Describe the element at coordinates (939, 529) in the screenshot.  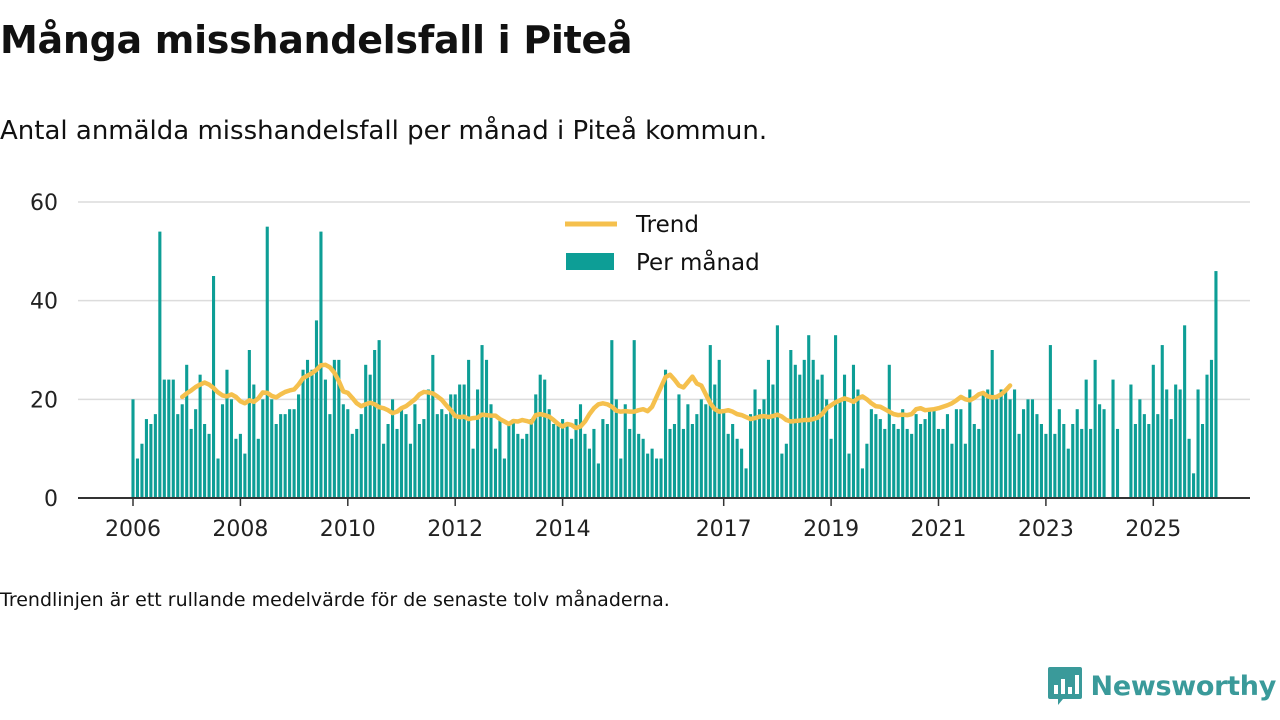
I see `x-tick-label: 2021` at that location.